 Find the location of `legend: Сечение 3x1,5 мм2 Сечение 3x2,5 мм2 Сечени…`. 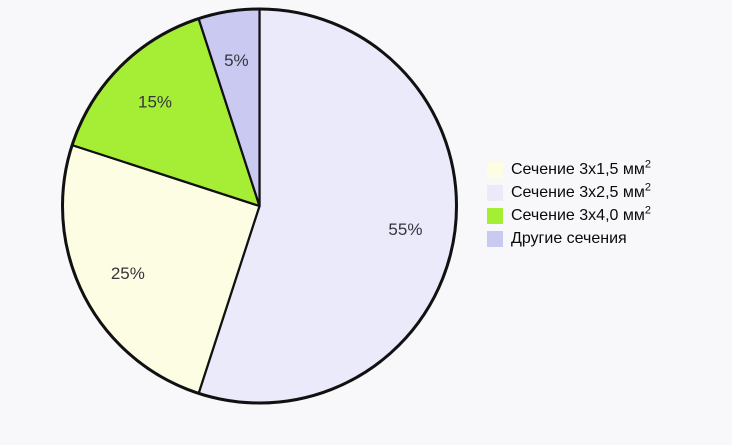

legend: Сечение 3x1,5 мм2 Сечение 3x2,5 мм2 Сечени… is located at coordinates (569, 204).